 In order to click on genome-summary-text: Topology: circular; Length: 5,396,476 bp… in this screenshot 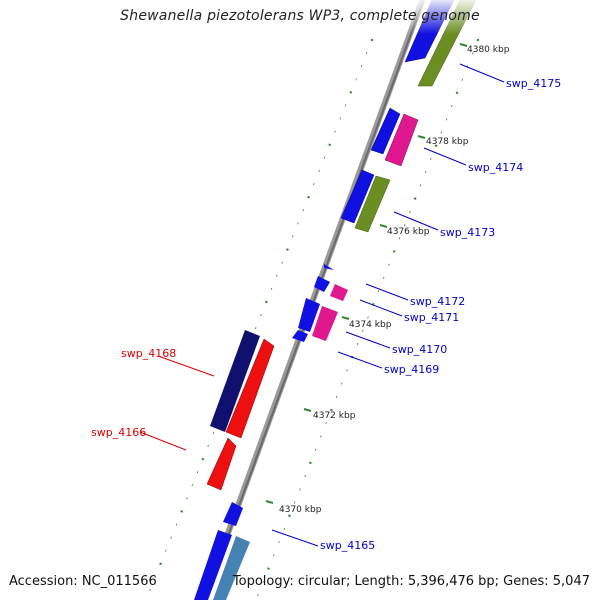, I will do `click(411, 581)`.